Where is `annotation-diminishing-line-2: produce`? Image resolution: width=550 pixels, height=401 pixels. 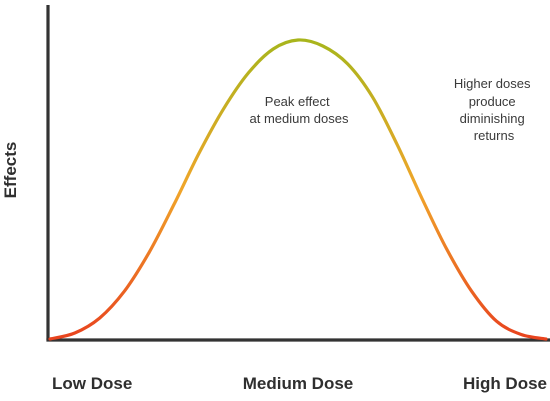
annotation-diminishing-line-2: produce is located at coordinates (492, 101).